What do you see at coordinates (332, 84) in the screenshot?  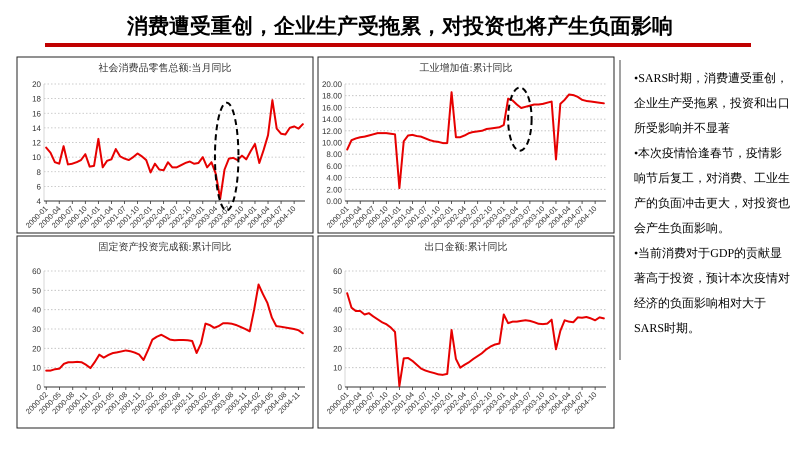 I see `y-tick-label: 20.00` at bounding box center [332, 84].